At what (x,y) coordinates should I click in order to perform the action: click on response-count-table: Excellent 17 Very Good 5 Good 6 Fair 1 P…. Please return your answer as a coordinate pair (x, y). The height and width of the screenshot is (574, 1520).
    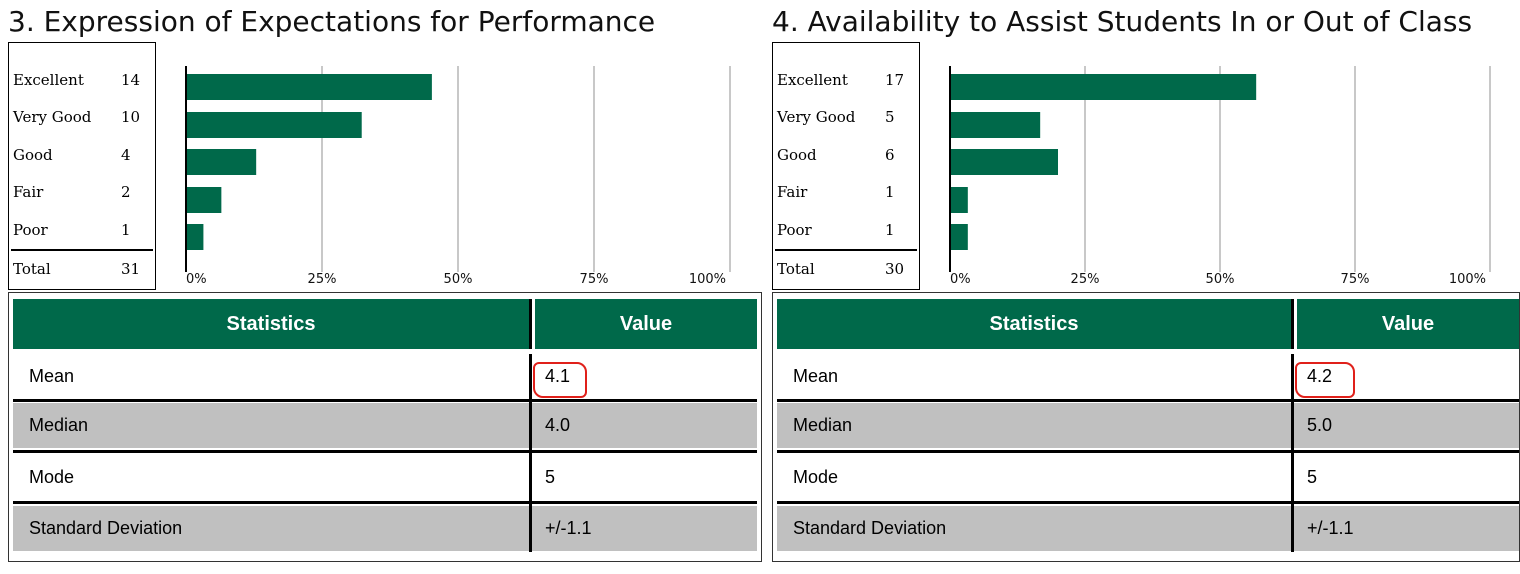
    Looking at the image, I should click on (846, 166).